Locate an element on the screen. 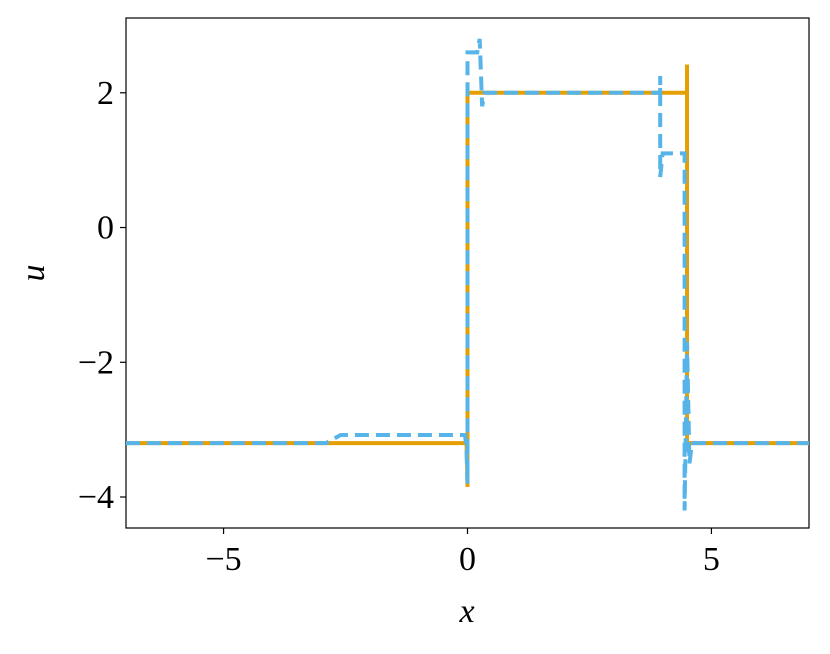 This screenshot has width=830, height=654. y-tick-label: −4 is located at coordinates (96, 497).